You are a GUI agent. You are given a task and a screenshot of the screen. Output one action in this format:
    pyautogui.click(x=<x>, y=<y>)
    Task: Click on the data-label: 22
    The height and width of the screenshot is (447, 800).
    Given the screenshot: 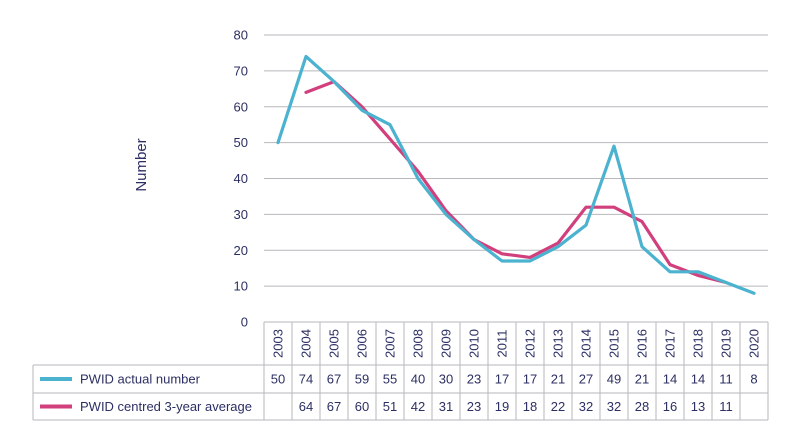 What is the action you would take?
    pyautogui.click(x=558, y=406)
    